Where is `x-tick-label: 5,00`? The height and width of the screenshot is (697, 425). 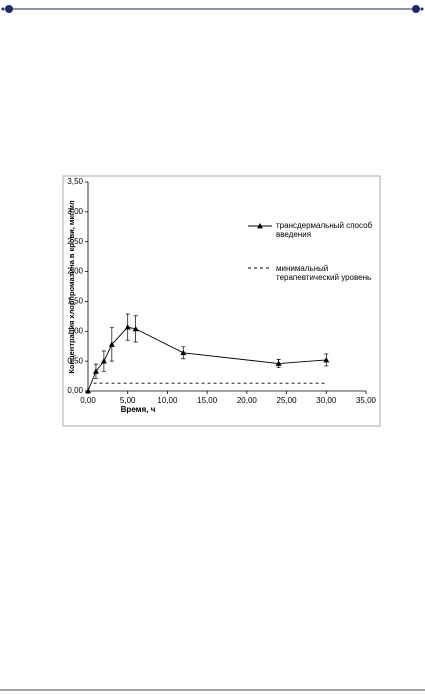
x-tick-label: 5,00 is located at coordinates (128, 400).